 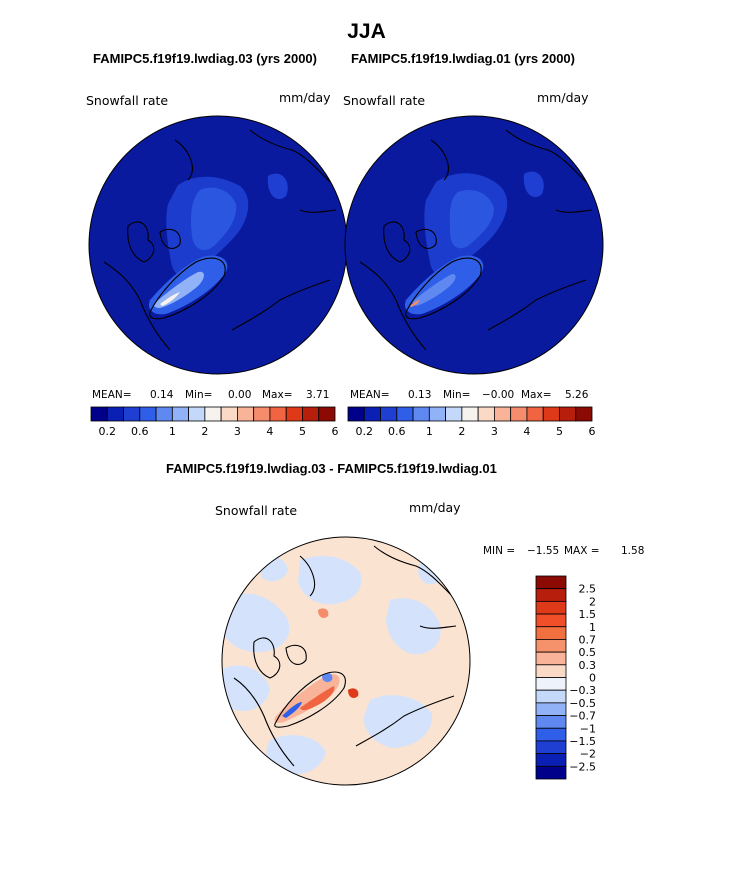 What do you see at coordinates (592, 678) in the screenshot?
I see `colorbar-3-tick-label: 0` at bounding box center [592, 678].